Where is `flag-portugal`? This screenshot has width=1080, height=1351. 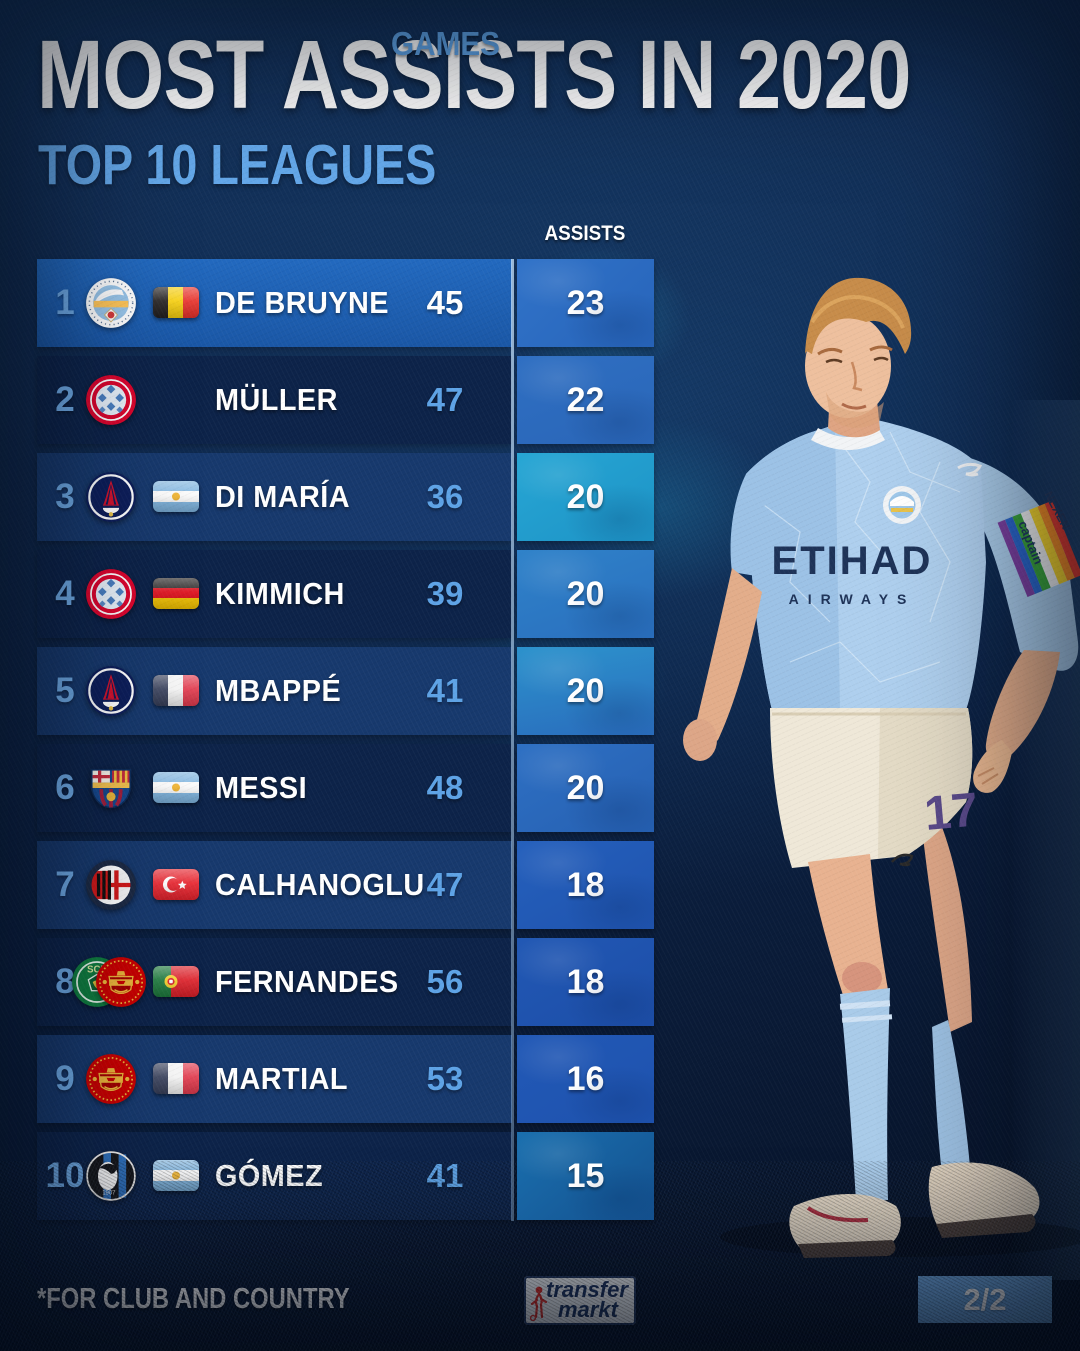
flag-portugal is located at coordinates (176, 981).